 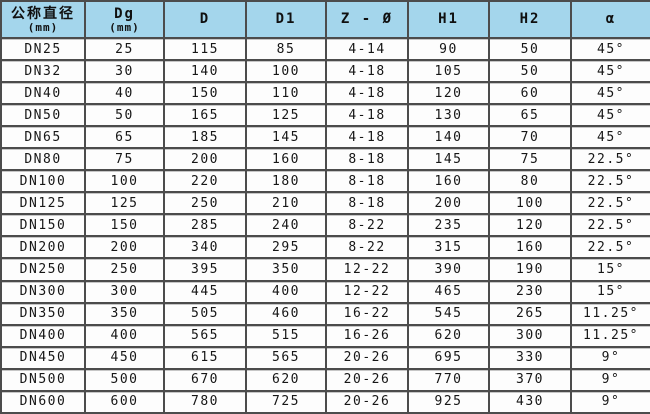 I want to click on col-header-nominal-diameter: 公称直径 (mm), so click(x=43, y=19).